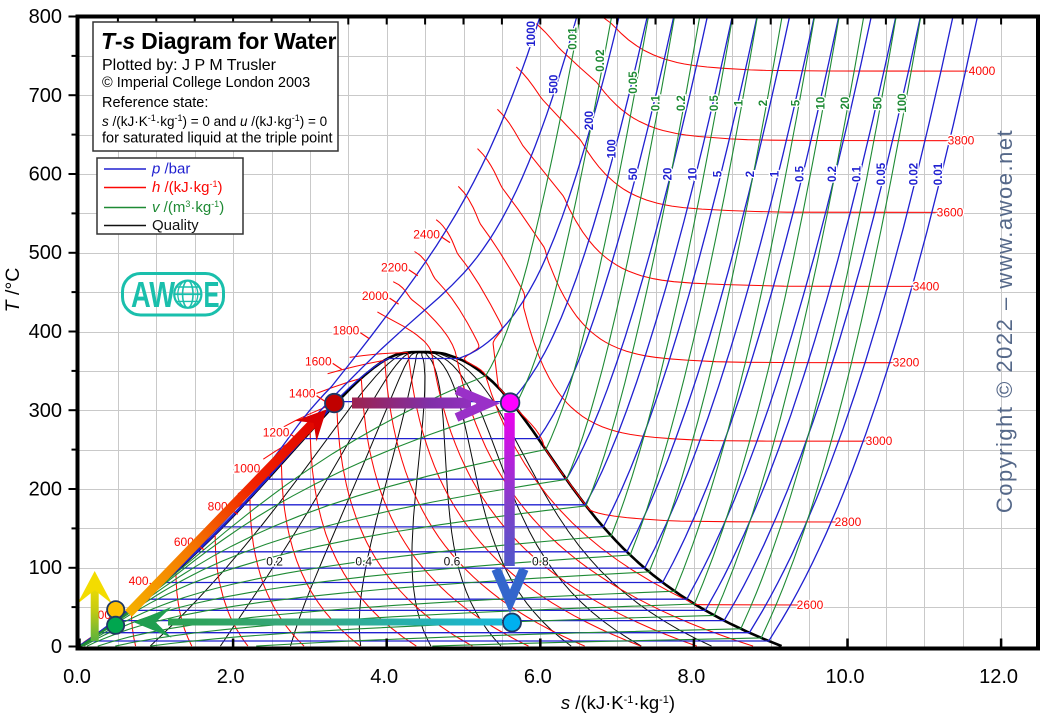 The image size is (1060, 725). What do you see at coordinates (845, 677) in the screenshot?
I see `svg-text: 10.0` at bounding box center [845, 677].